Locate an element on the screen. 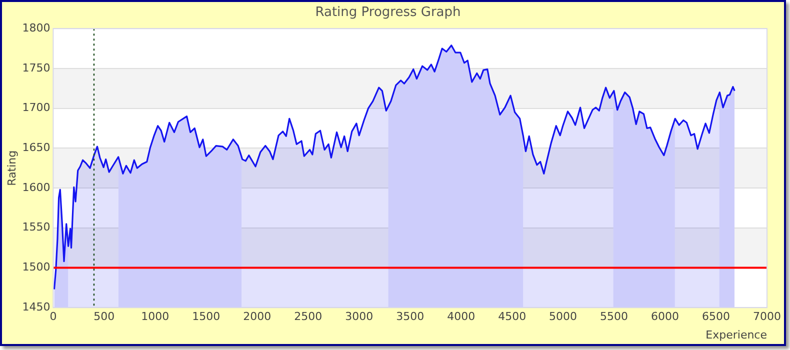 The width and height of the screenshot is (790, 350). x-tick-label: 7000 is located at coordinates (767, 317).